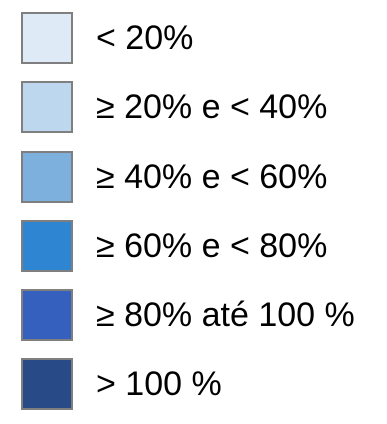  Describe the element at coordinates (159, 384) in the screenshot. I see `legend-label: > 100 %` at that location.